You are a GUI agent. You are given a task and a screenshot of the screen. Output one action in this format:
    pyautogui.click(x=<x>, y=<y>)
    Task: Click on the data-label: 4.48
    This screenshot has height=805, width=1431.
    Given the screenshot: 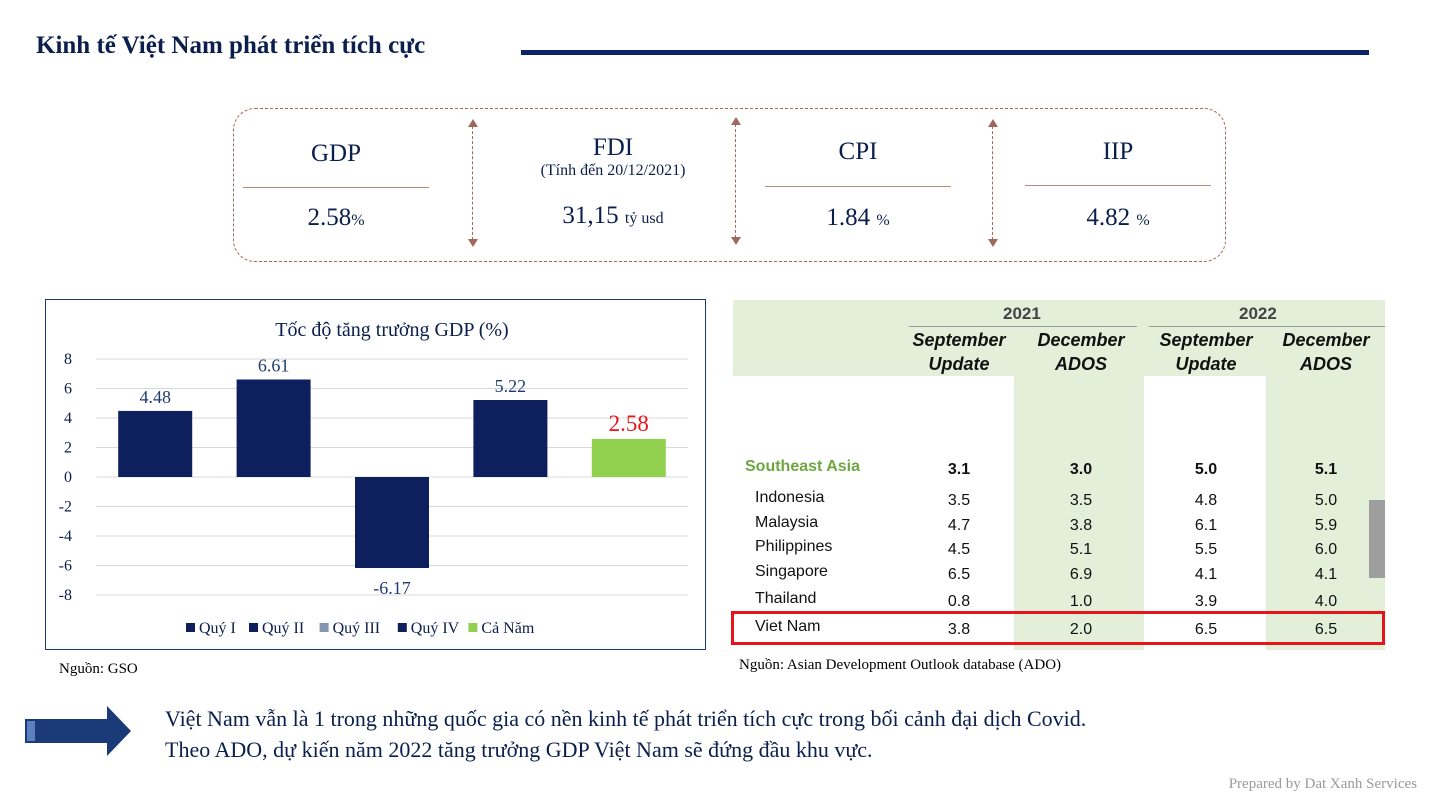 What is the action you would take?
    pyautogui.click(x=155, y=397)
    